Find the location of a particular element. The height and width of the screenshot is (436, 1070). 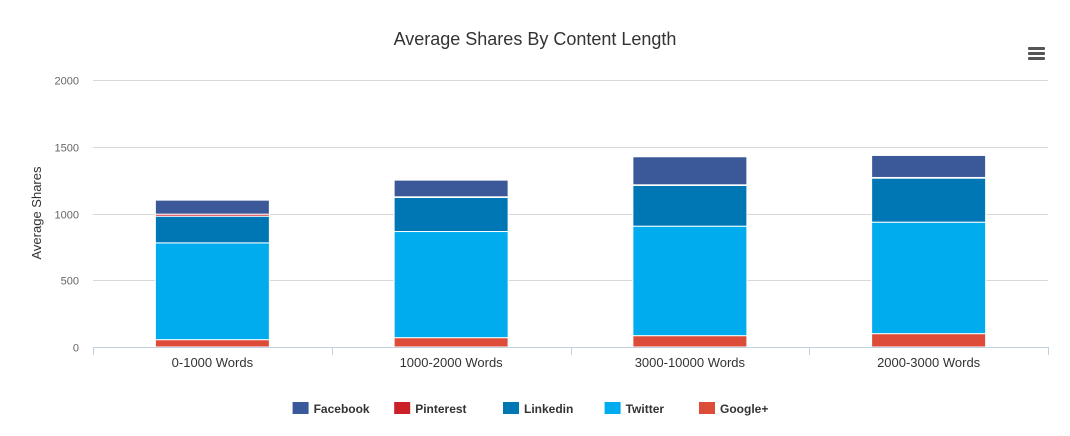

hamburger-menu-icon is located at coordinates (1037, 53).